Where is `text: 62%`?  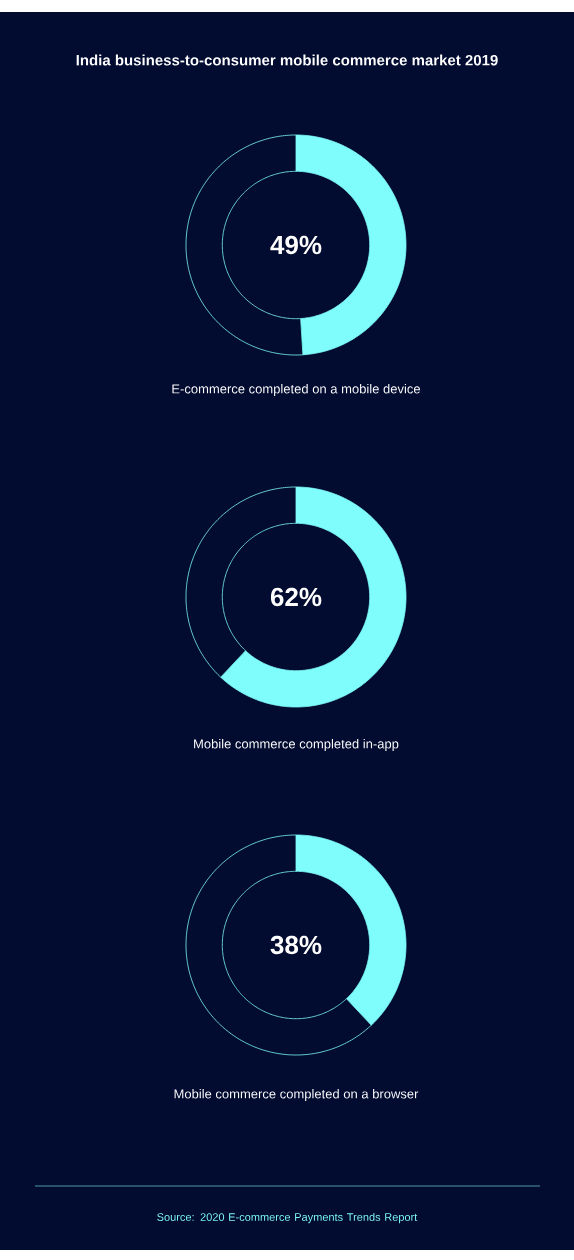 text: 62% is located at coordinates (296, 597).